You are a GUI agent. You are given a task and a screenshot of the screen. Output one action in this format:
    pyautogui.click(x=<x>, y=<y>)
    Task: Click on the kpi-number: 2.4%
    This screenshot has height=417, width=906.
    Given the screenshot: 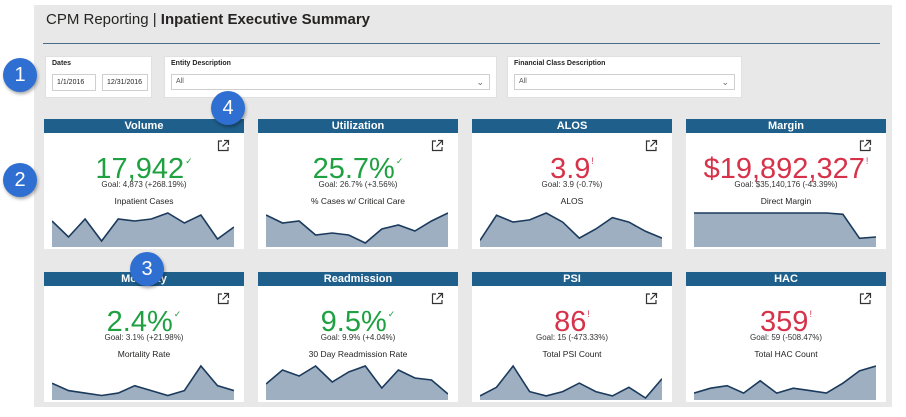 What is the action you would take?
    pyautogui.click(x=139, y=322)
    